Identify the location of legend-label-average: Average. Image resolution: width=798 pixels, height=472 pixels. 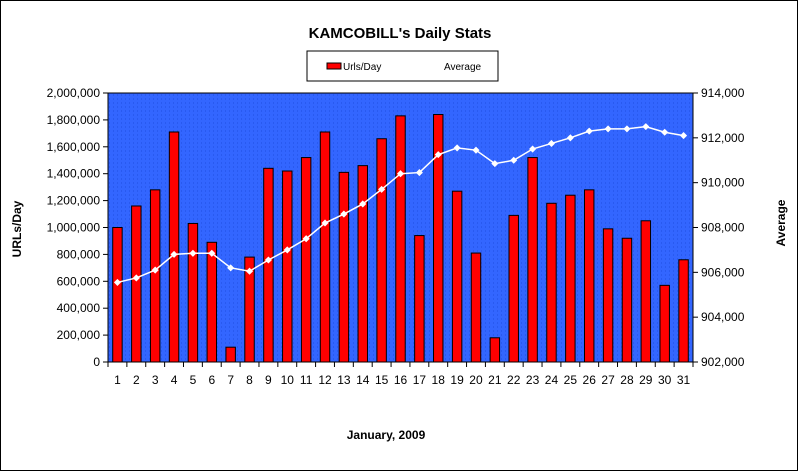
(463, 67).